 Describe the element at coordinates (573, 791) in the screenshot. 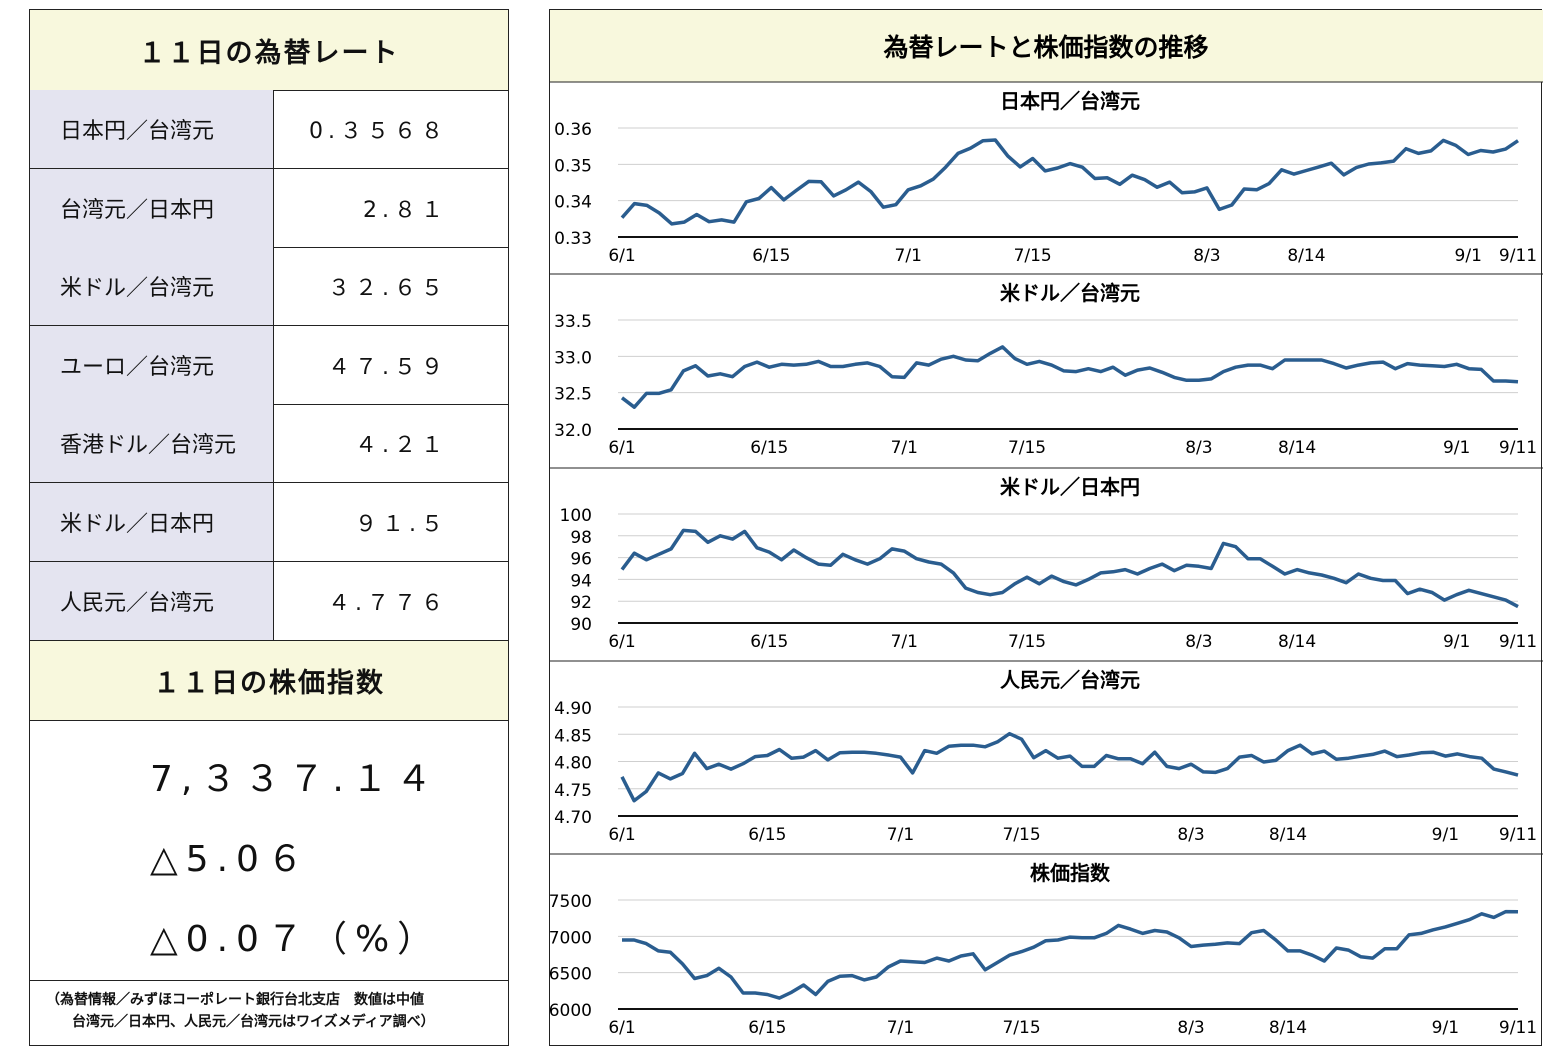

I see `y-tick-label: 4.75` at that location.